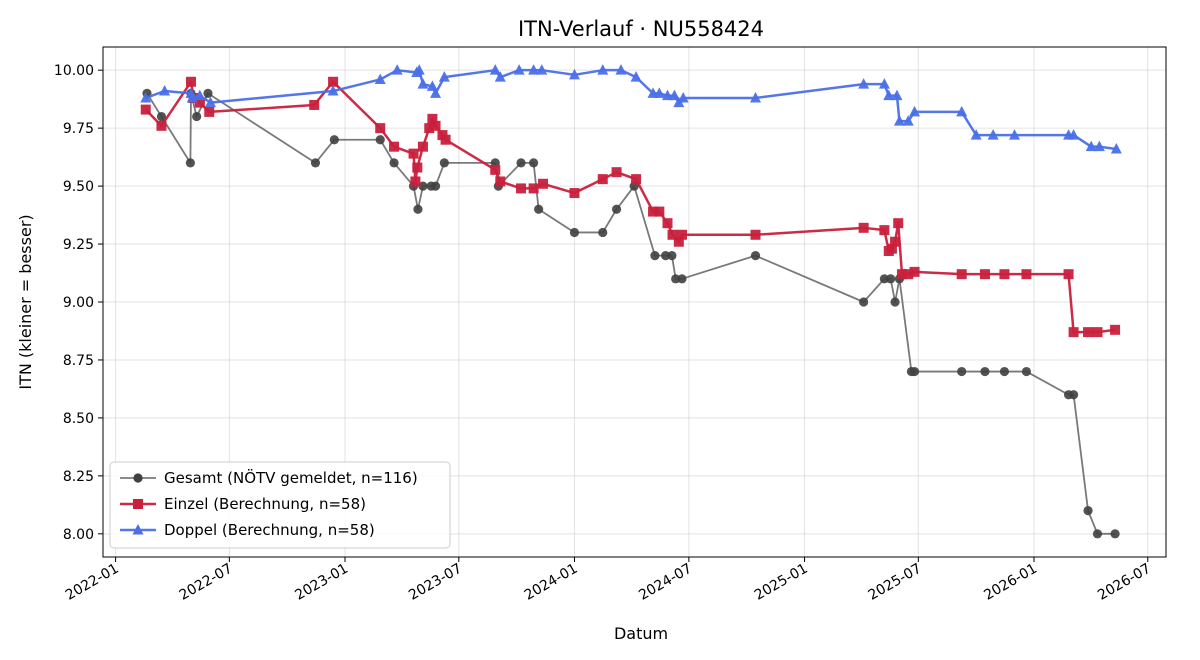 This screenshot has width=1200, height=660. Describe the element at coordinates (78, 477) in the screenshot. I see `y-tick-label: 8.25` at that location.